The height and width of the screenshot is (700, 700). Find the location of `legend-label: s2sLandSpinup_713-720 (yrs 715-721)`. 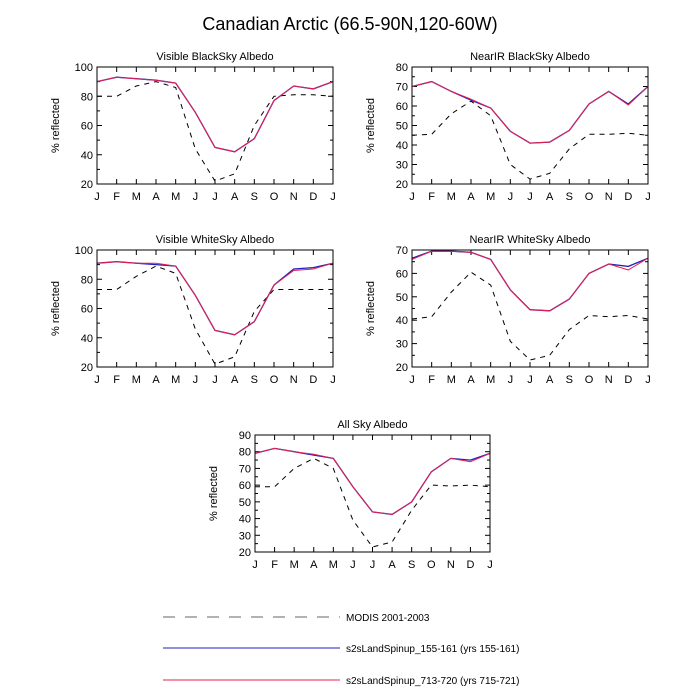

legend-label: s2sLandSpinup_713-720 (yrs 715-721) is located at coordinates (432, 681).